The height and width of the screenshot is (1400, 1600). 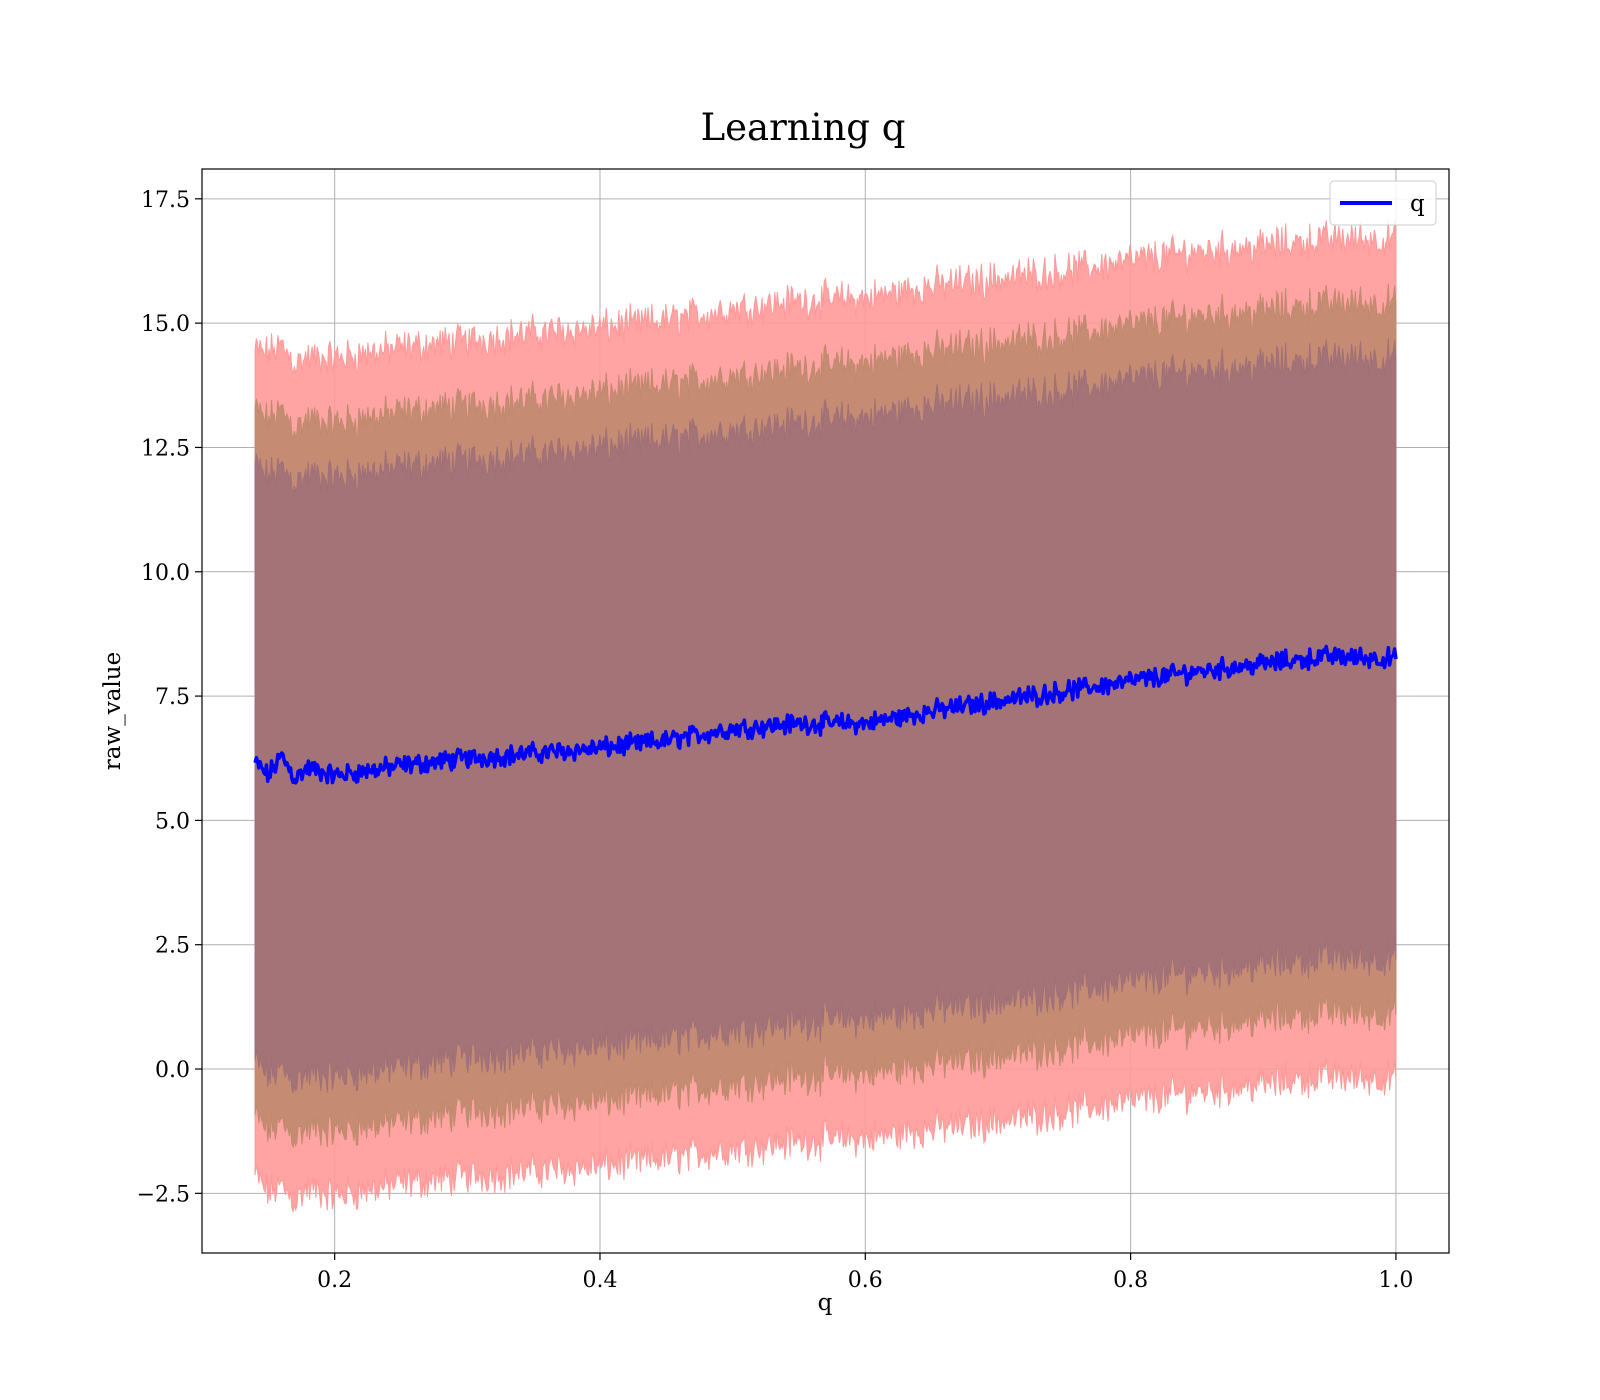 I want to click on y-tick-label: 17.5, so click(x=165, y=200).